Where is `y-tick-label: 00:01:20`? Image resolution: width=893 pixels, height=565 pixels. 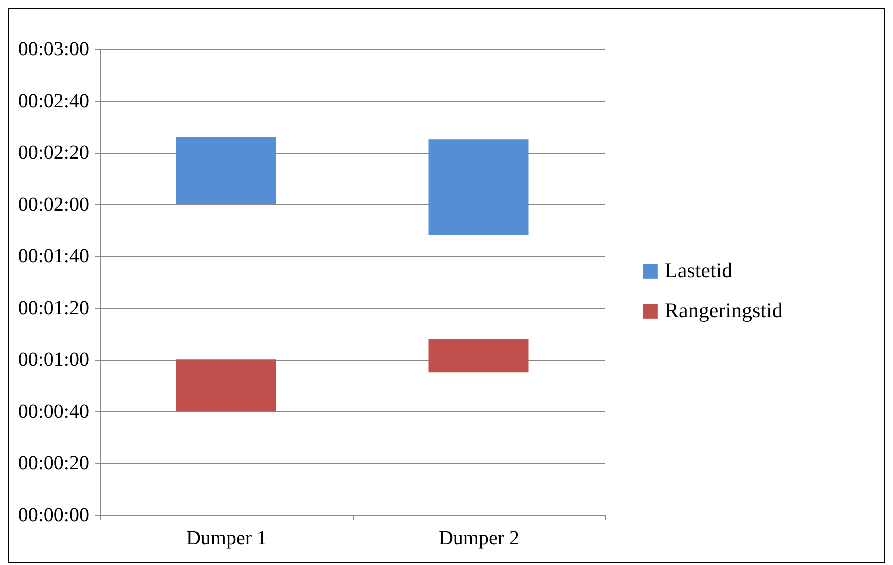 y-tick-label: 00:01:20 is located at coordinates (54, 308).